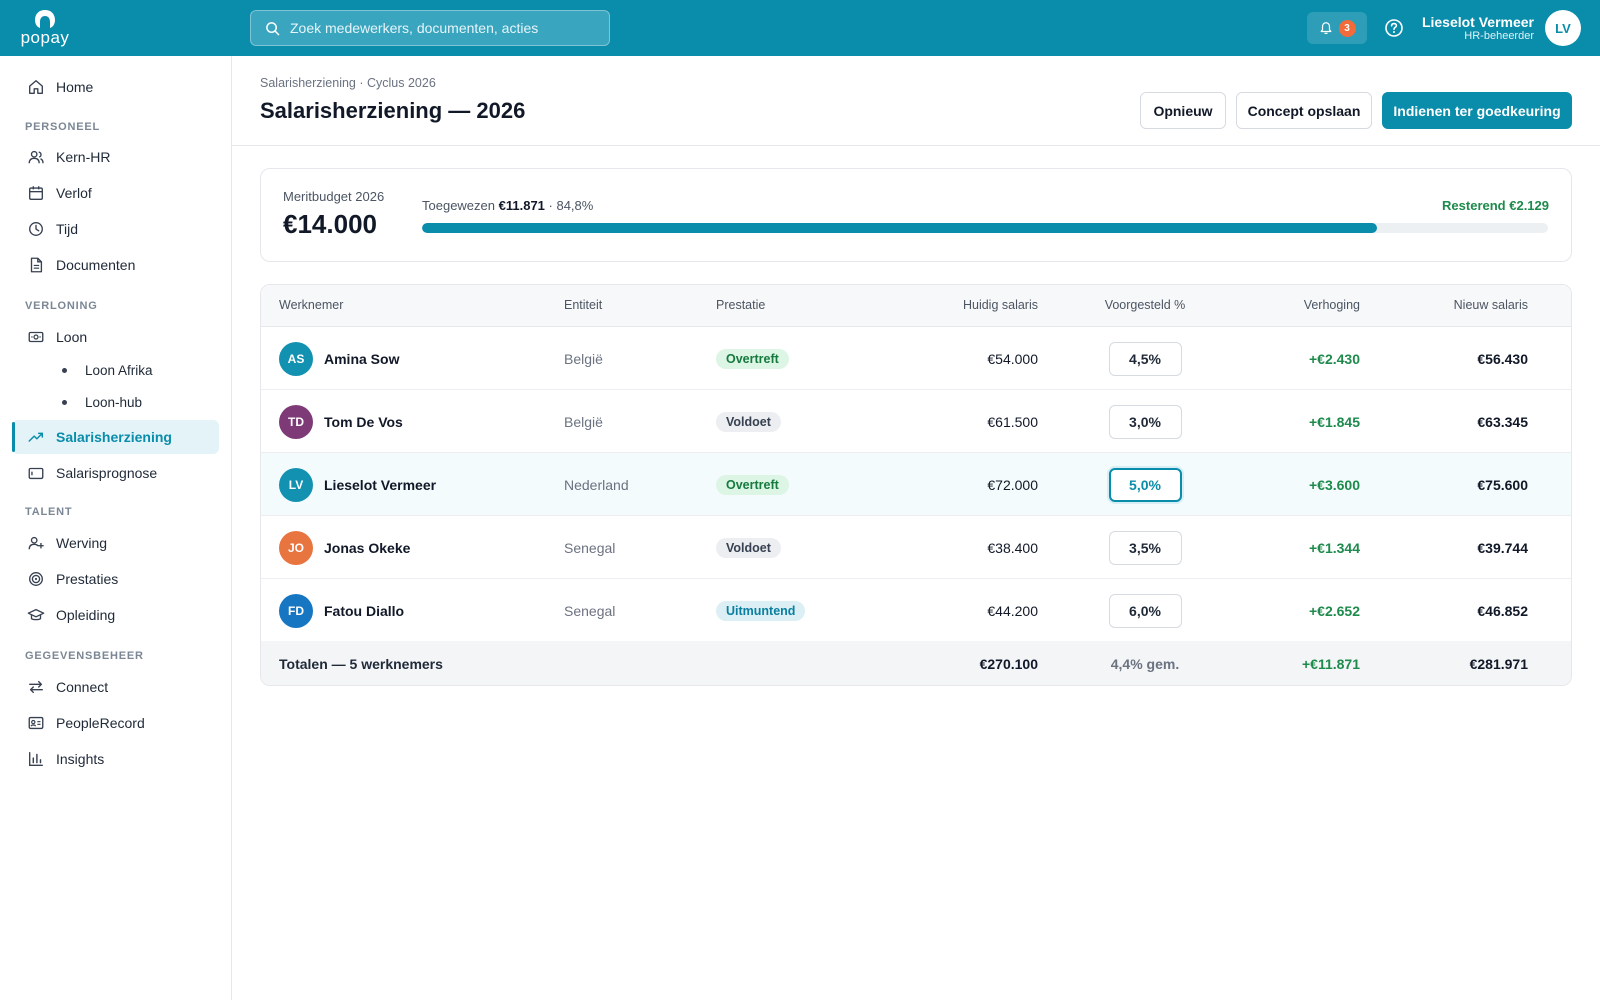 The width and height of the screenshot is (1600, 1000). Describe the element at coordinates (590, 547) in the screenshot. I see `entity-cell: Senegal` at that location.